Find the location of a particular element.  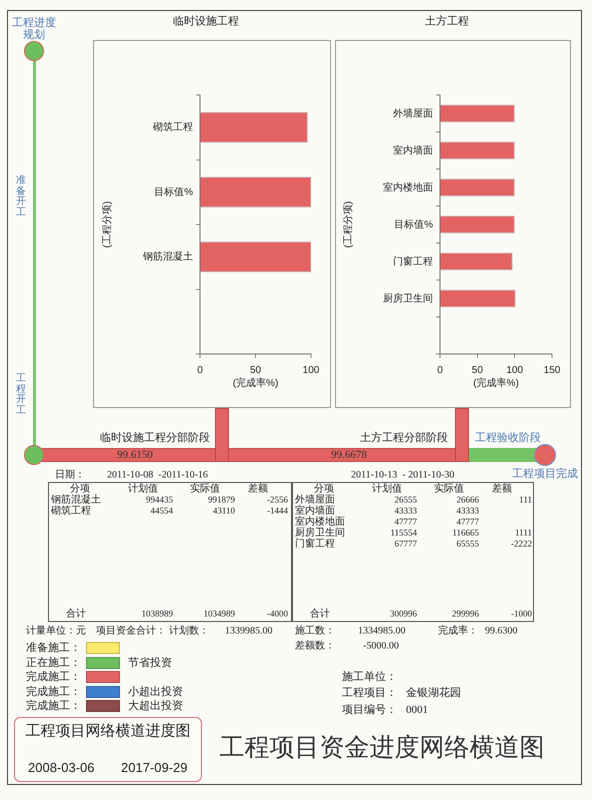

data-label: 1111 is located at coordinates (523, 533).